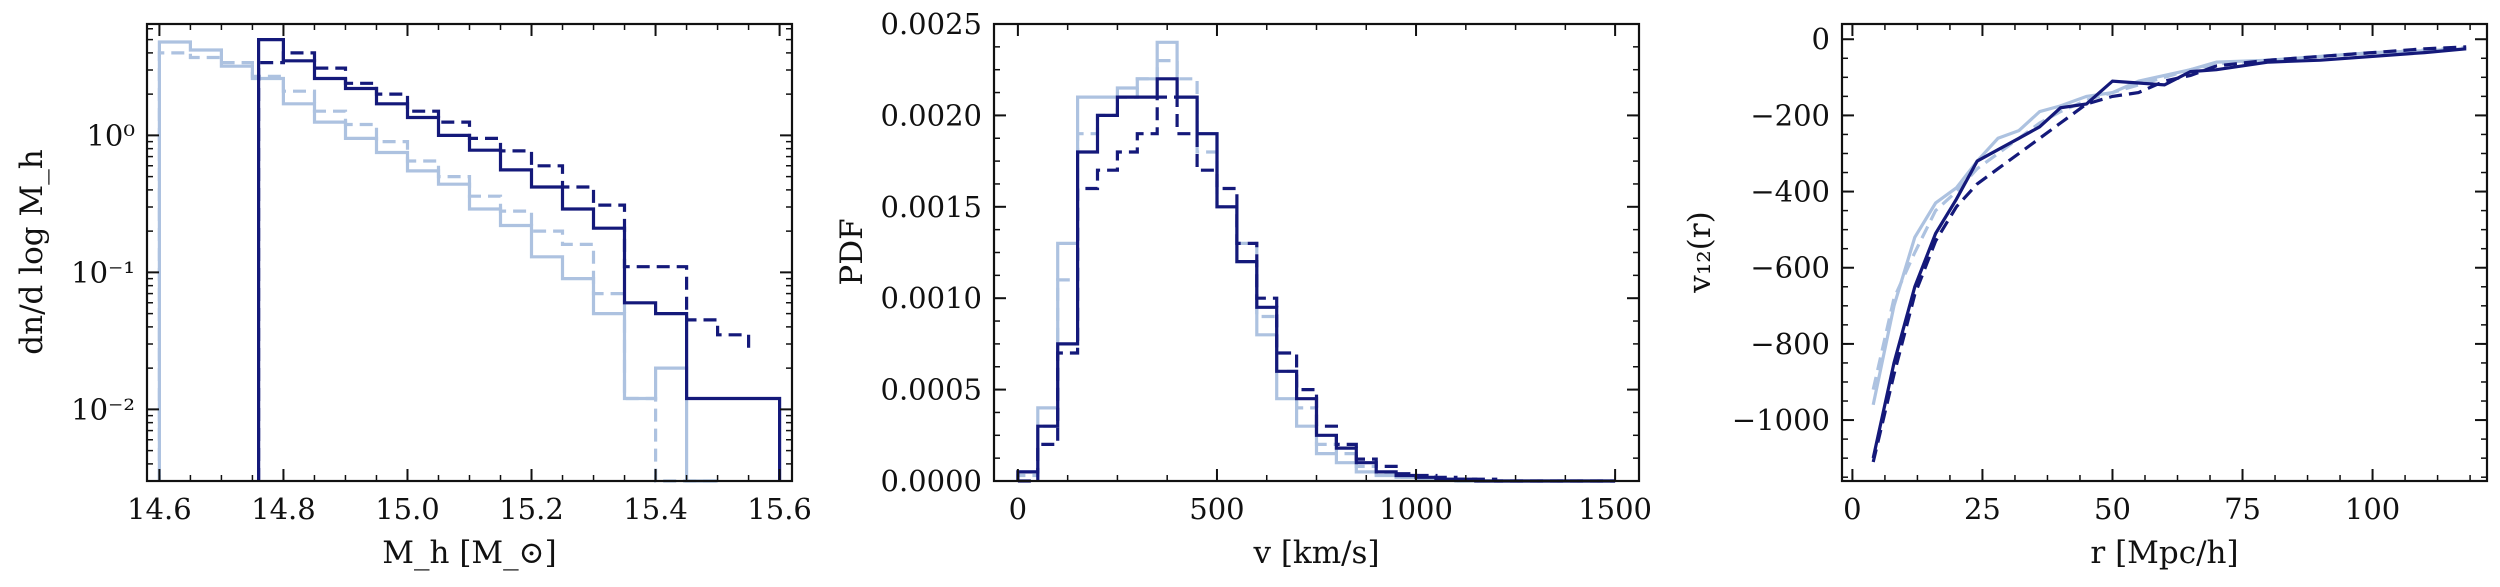 This screenshot has width=2500, height=587. Describe the element at coordinates (931, 207) in the screenshot. I see `y-tick-label: 0.0015` at that location.